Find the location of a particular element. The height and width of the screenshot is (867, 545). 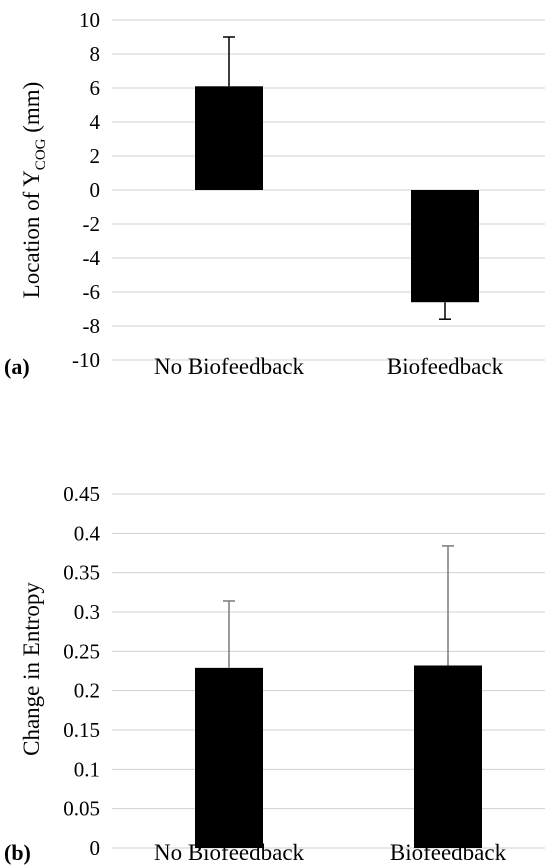

y-axis-label-unit: (mm) is located at coordinates (31, 110).